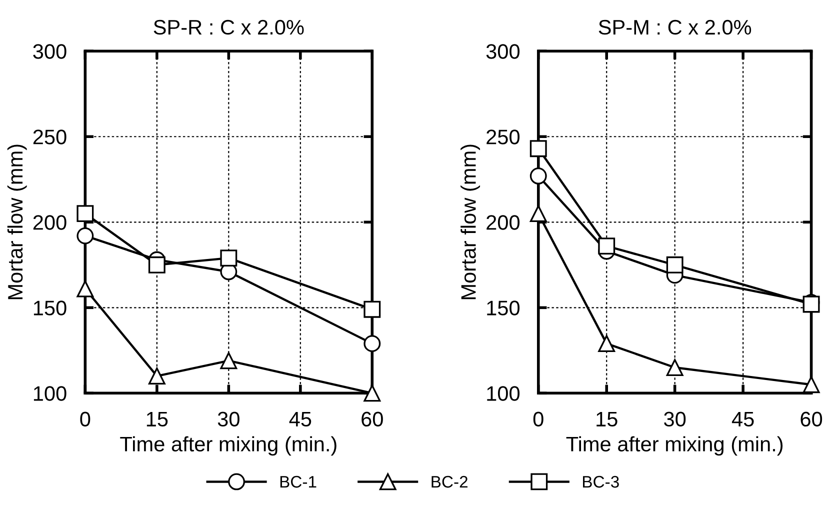 This screenshot has height=506, width=827. What do you see at coordinates (298, 482) in the screenshot?
I see `legend-label: BC-1` at bounding box center [298, 482].